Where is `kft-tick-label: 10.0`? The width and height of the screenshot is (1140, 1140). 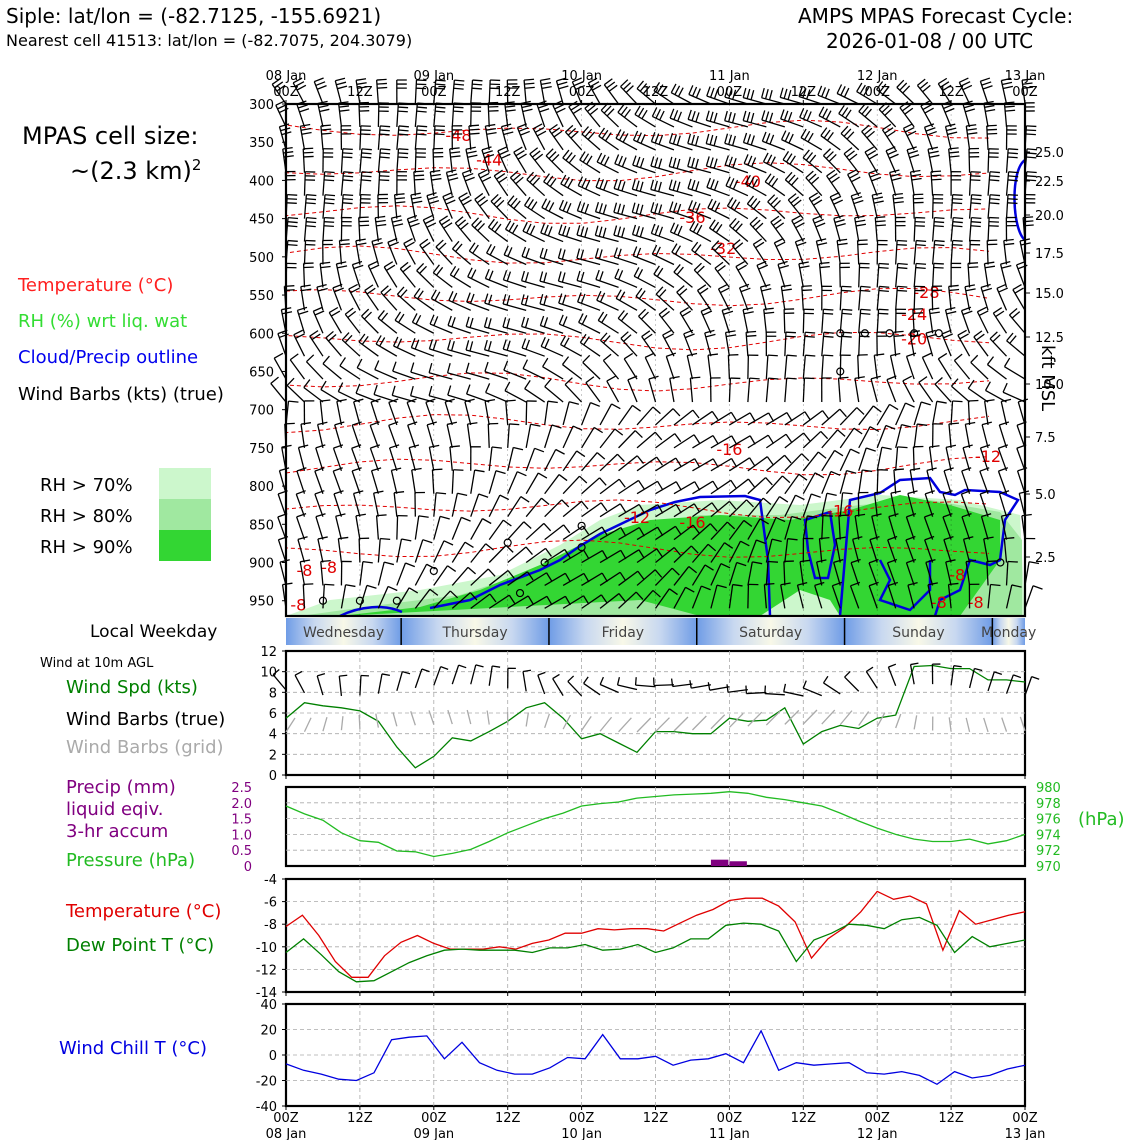
kft-tick-label: 10.0 is located at coordinates (1049, 385).